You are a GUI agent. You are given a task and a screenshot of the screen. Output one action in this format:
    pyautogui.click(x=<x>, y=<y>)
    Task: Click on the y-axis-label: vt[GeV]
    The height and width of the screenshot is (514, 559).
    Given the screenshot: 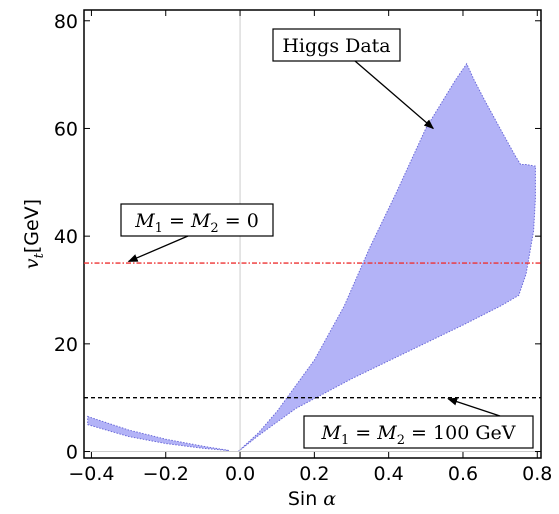 What is the action you would take?
    pyautogui.click(x=34, y=234)
    